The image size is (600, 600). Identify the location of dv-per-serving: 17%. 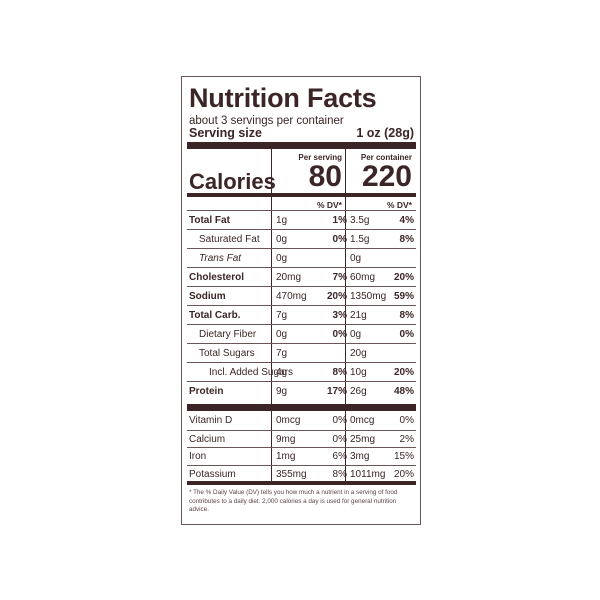
(336, 391).